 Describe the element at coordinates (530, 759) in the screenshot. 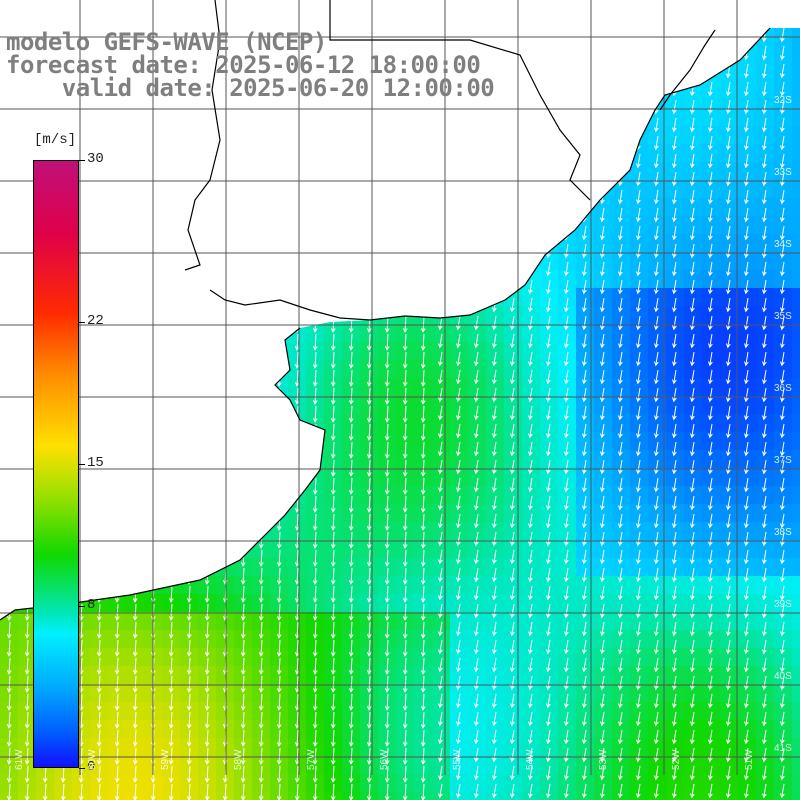

I see `longitude-label: 54W` at that location.